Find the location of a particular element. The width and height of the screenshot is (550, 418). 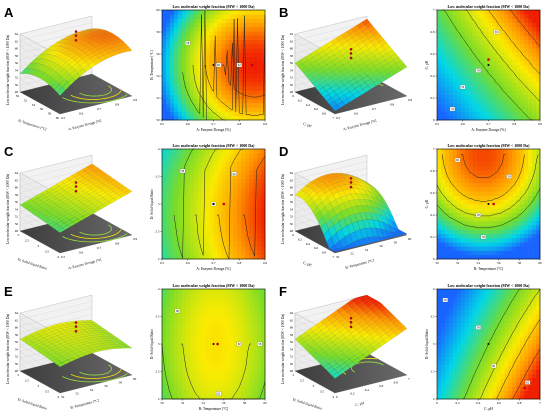

surface-y-tick: 3 is located at coordinates (38, 386).